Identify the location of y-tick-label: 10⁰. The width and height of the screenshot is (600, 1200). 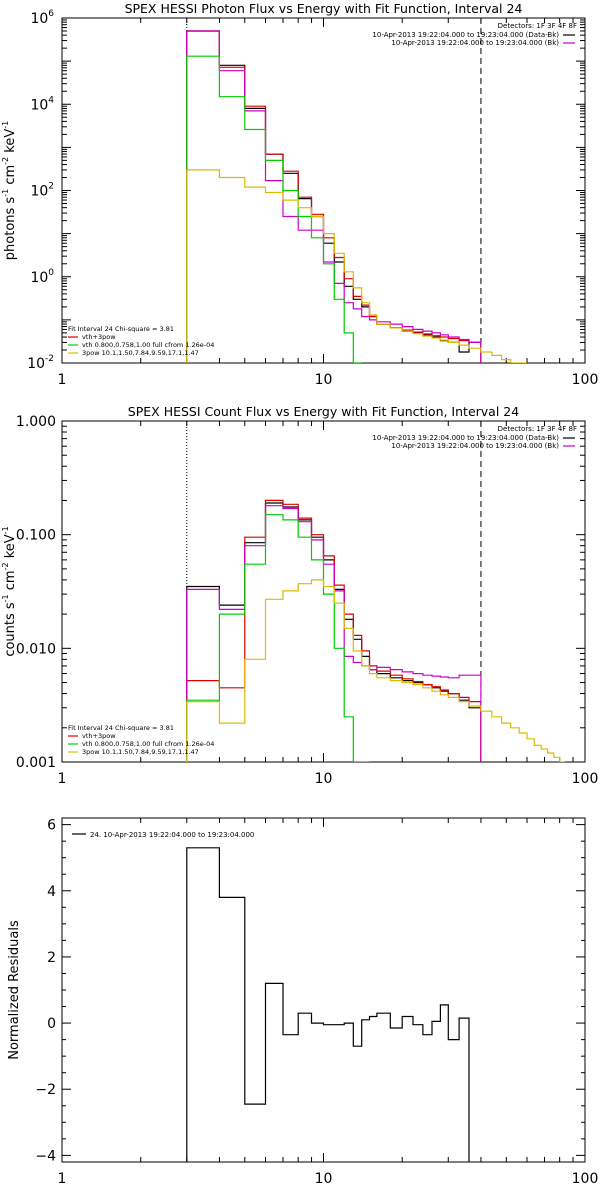
(42, 277).